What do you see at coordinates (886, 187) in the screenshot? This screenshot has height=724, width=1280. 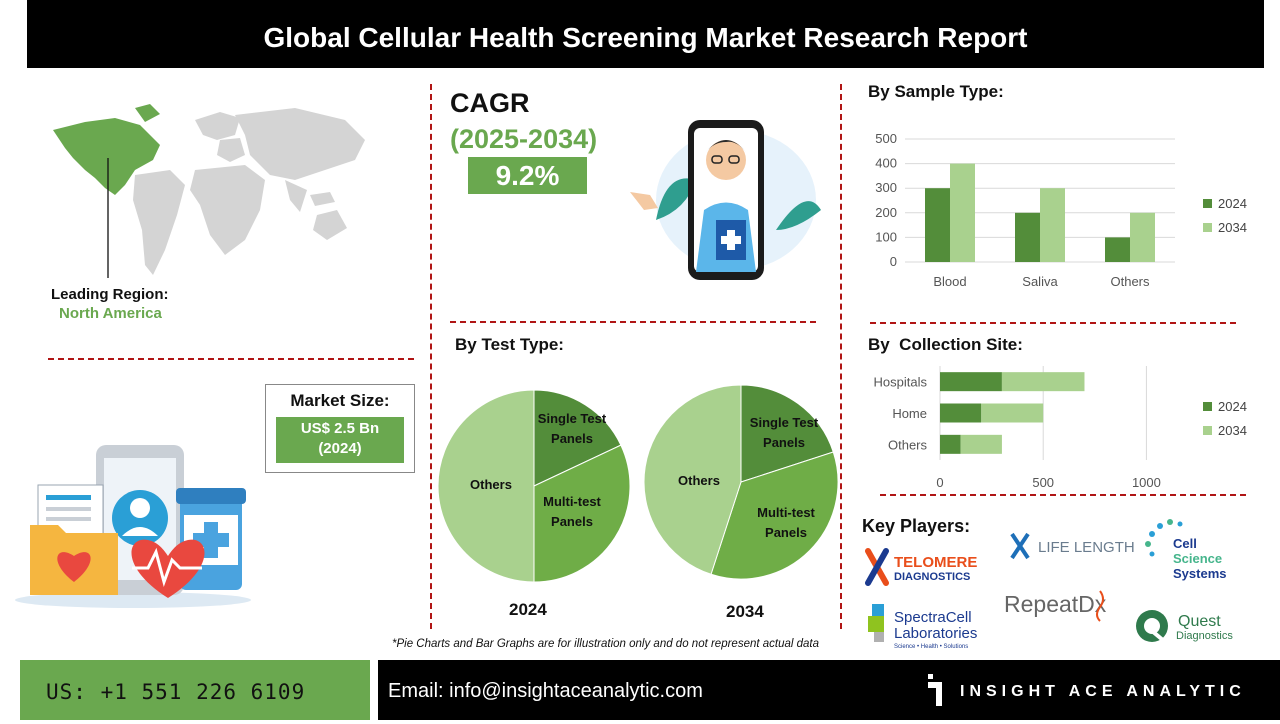 I see `y-tick-label: 300` at bounding box center [886, 187].